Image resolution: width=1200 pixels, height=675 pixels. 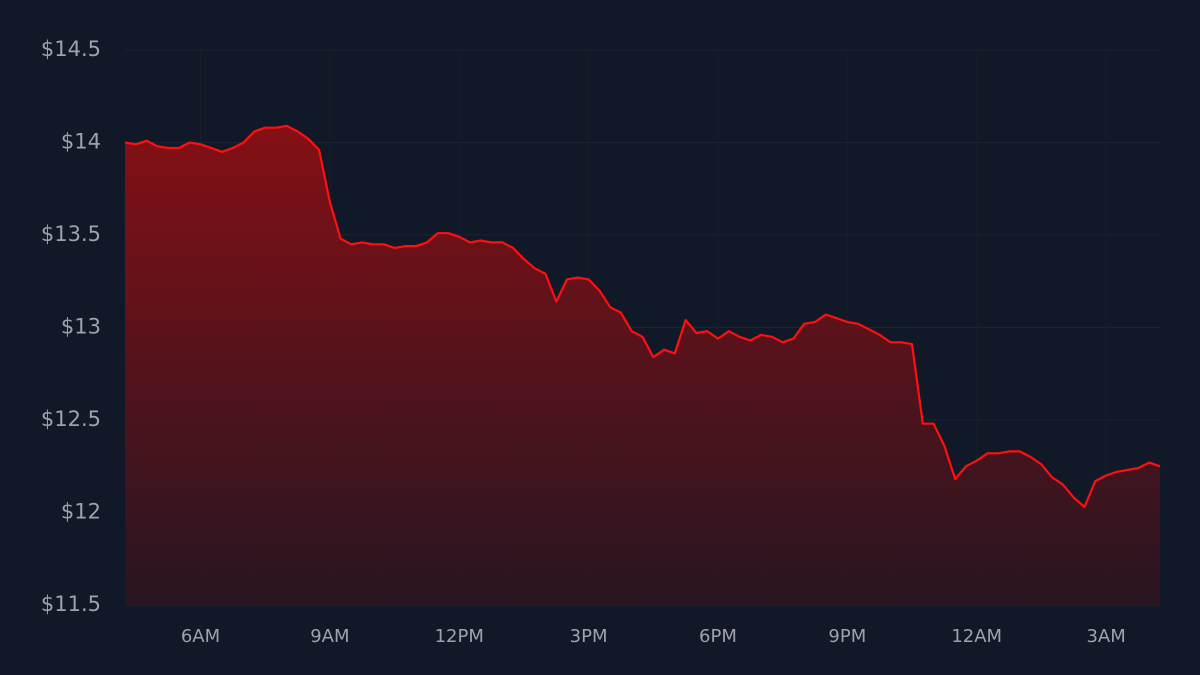 I want to click on x-tick-label: 9PM, so click(x=847, y=636).